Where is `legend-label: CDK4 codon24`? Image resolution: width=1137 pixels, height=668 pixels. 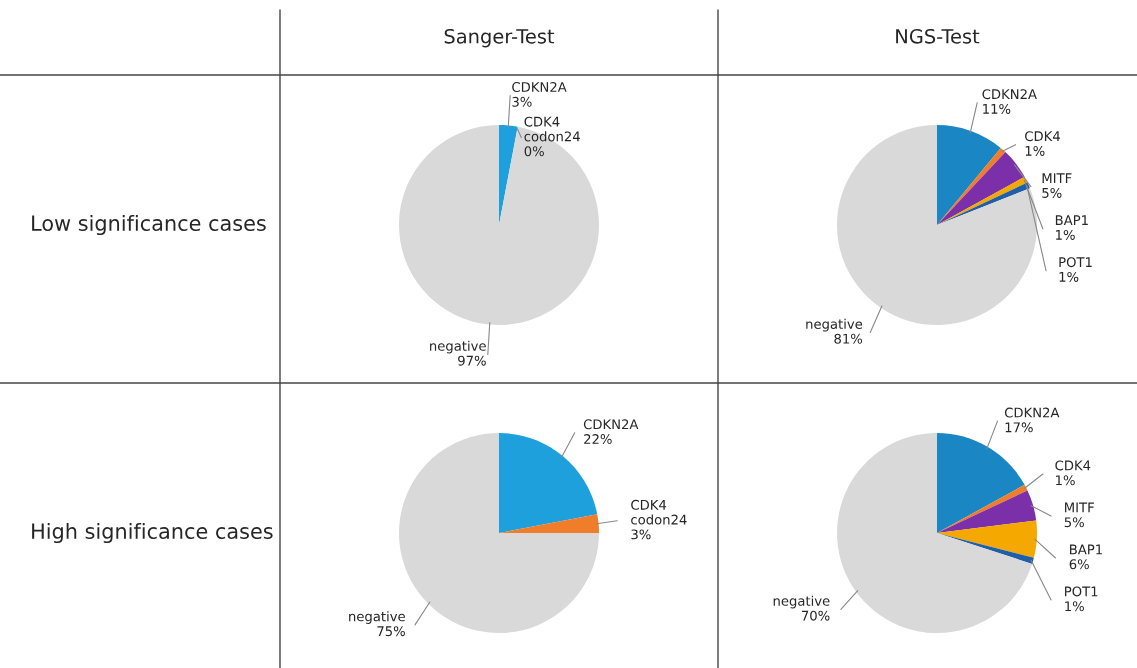
legend-label: CDK4 codon24 is located at coordinates (552, 129).